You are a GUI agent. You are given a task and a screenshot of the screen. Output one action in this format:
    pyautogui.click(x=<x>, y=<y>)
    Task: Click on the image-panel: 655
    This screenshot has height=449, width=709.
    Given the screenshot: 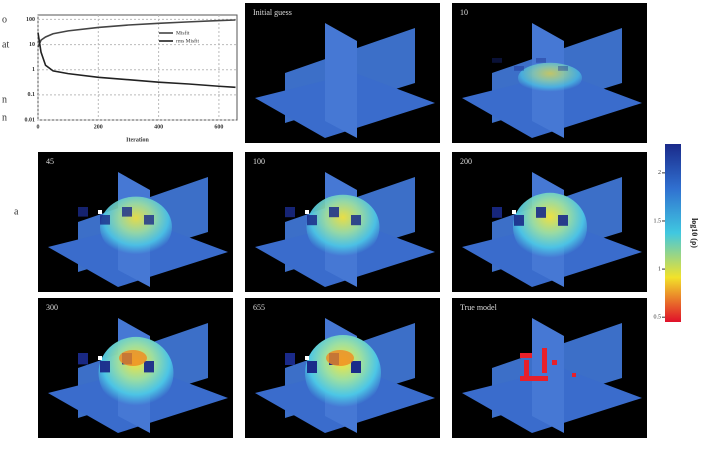 What is the action you would take?
    pyautogui.click(x=342, y=368)
    